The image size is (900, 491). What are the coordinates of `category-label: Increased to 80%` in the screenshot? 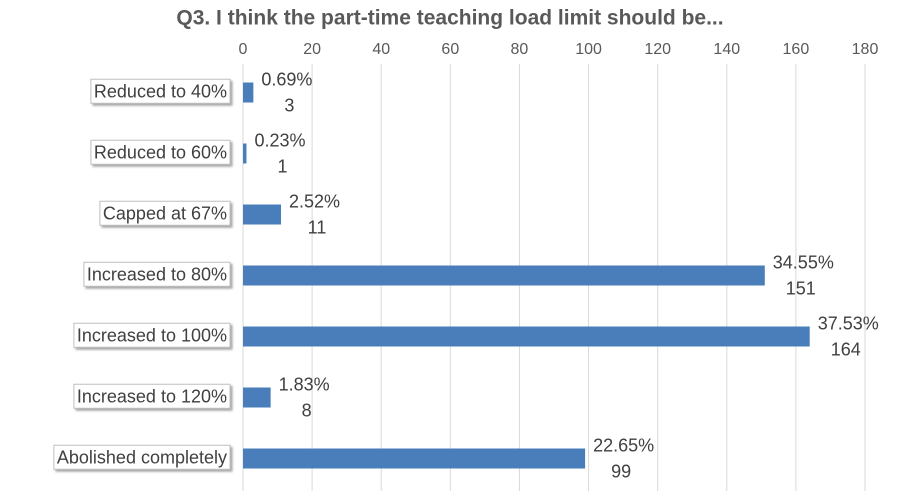 It's located at (157, 274).